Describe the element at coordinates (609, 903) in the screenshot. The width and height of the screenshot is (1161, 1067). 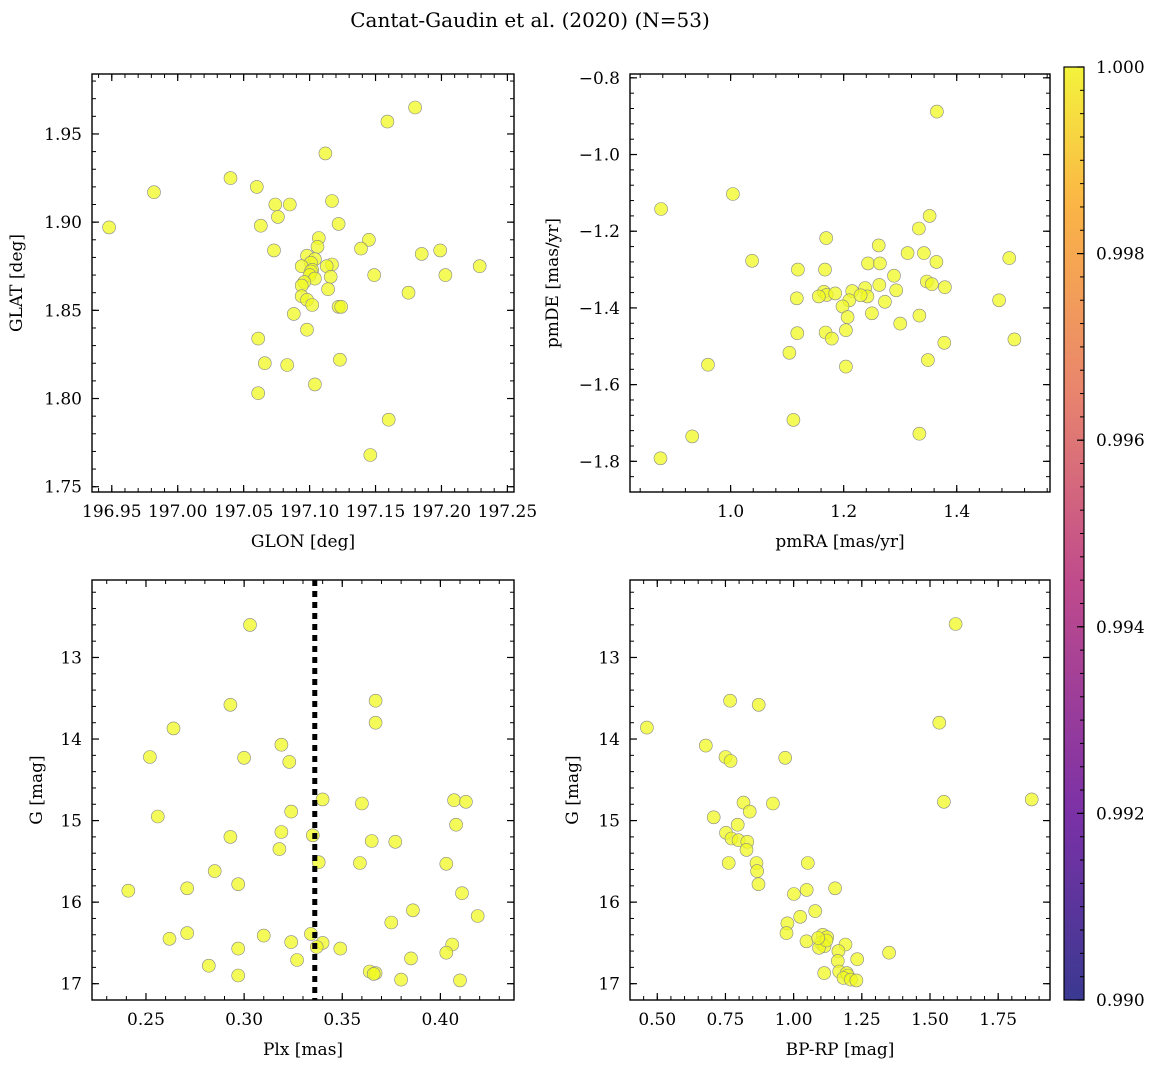
I see `y-tick-label: 16` at that location.